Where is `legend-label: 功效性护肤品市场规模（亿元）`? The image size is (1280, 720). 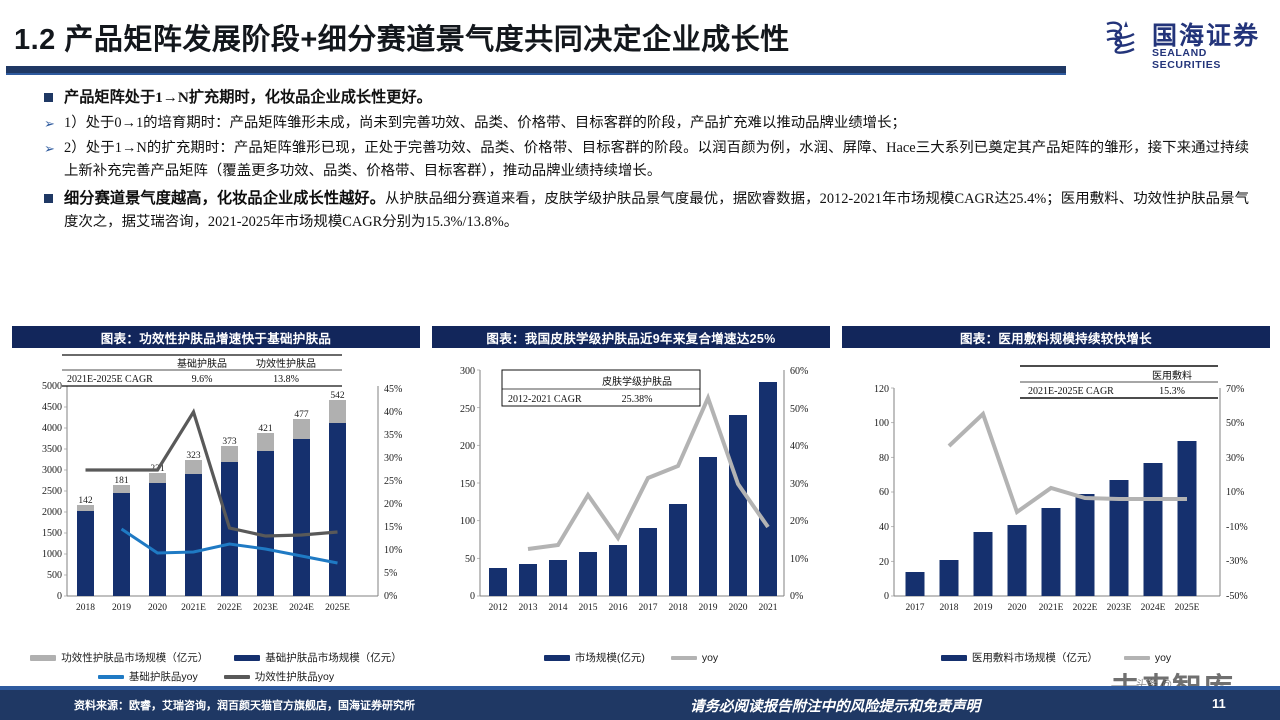 legend-label: 功效性护肤品市场规模（亿元） is located at coordinates (135, 658).